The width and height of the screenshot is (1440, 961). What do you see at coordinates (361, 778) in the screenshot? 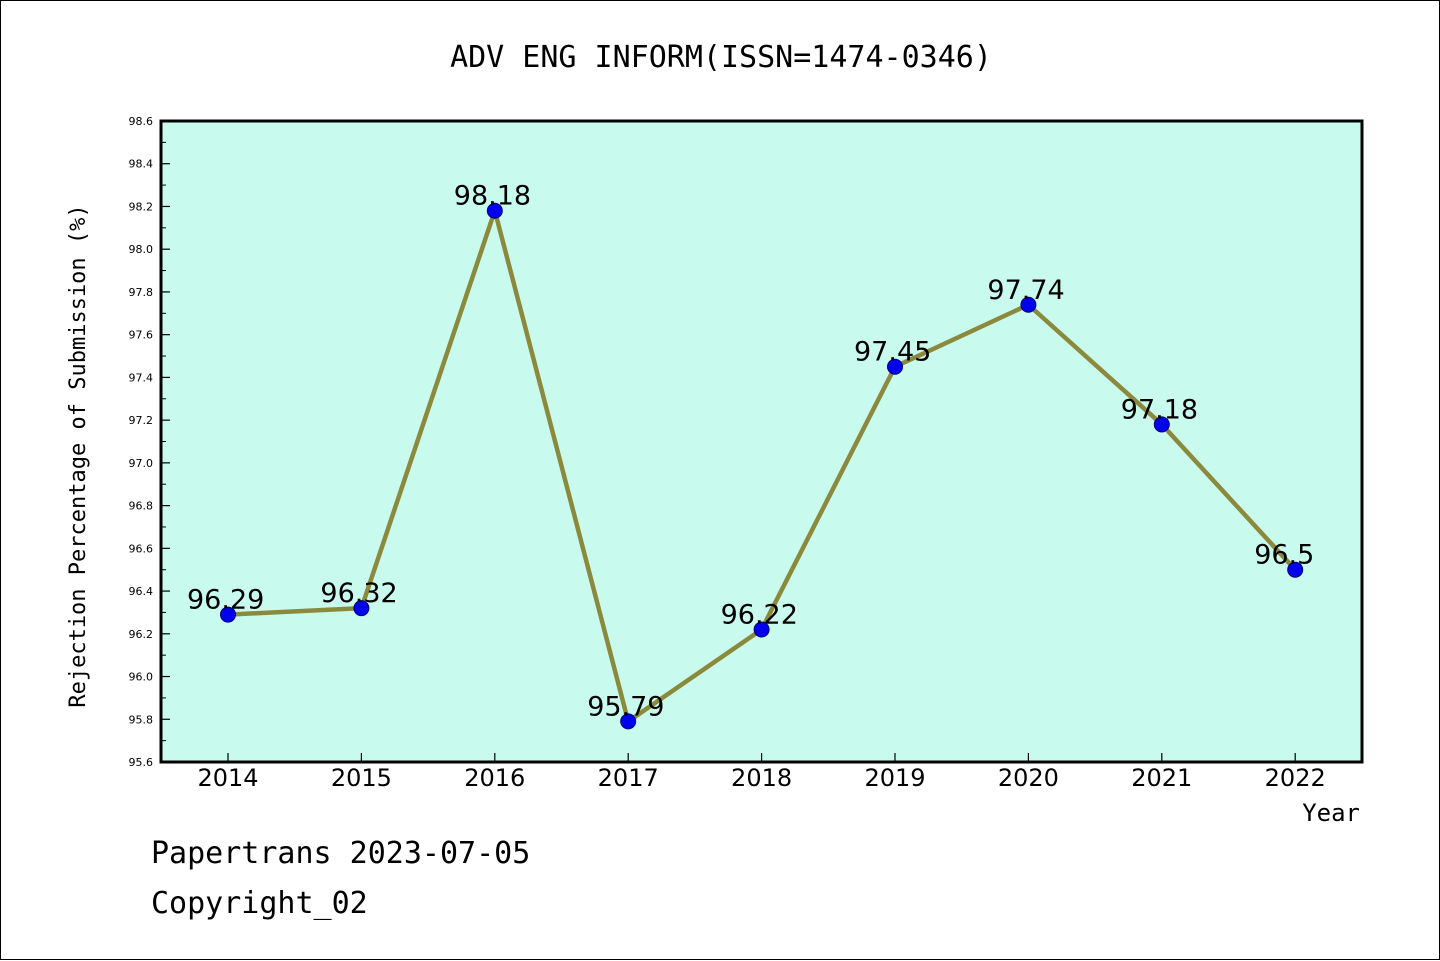
I see `x-tick-label: 2015` at bounding box center [361, 778].